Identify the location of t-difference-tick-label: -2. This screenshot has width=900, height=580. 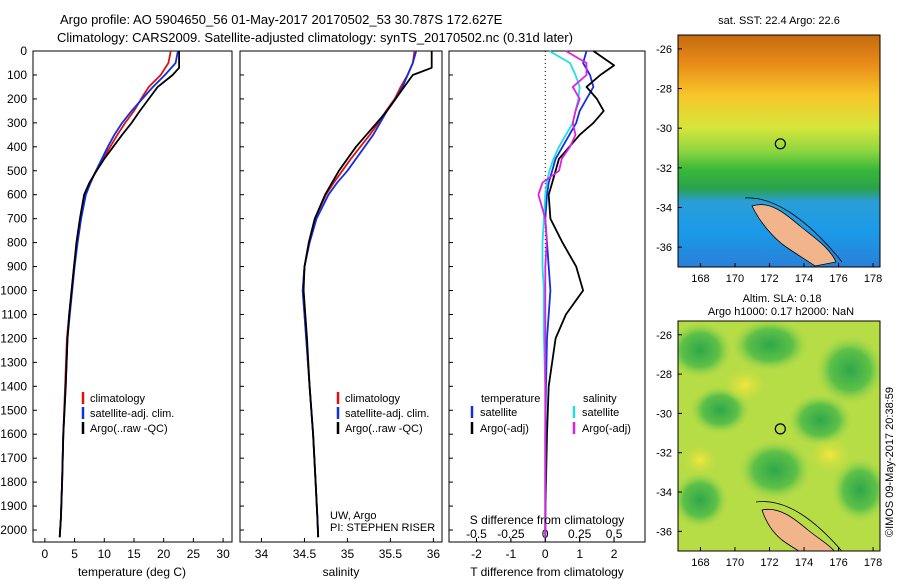
(476, 554).